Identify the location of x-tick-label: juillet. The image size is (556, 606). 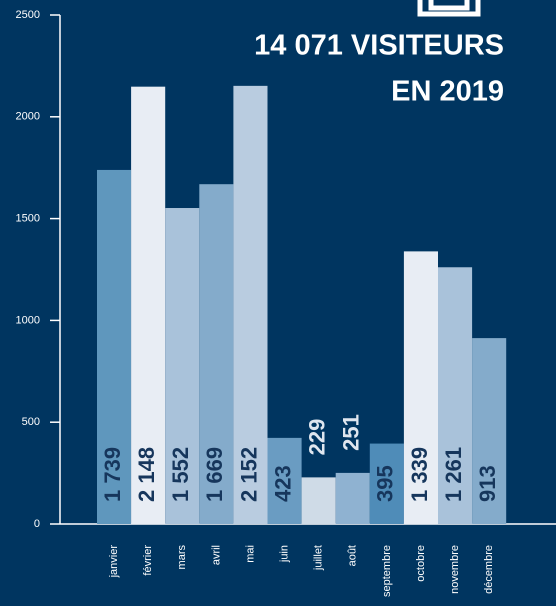
(319, 558).